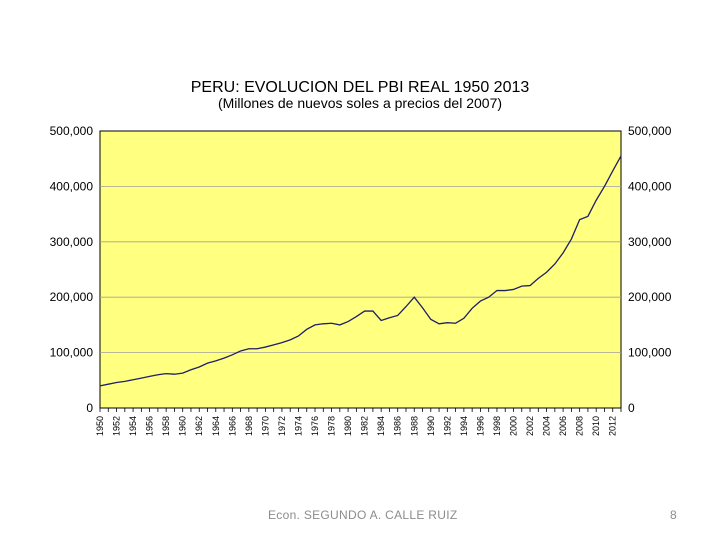 The image size is (720, 540). What do you see at coordinates (530, 426) in the screenshot?
I see `x-tick-label: 2002` at bounding box center [530, 426].